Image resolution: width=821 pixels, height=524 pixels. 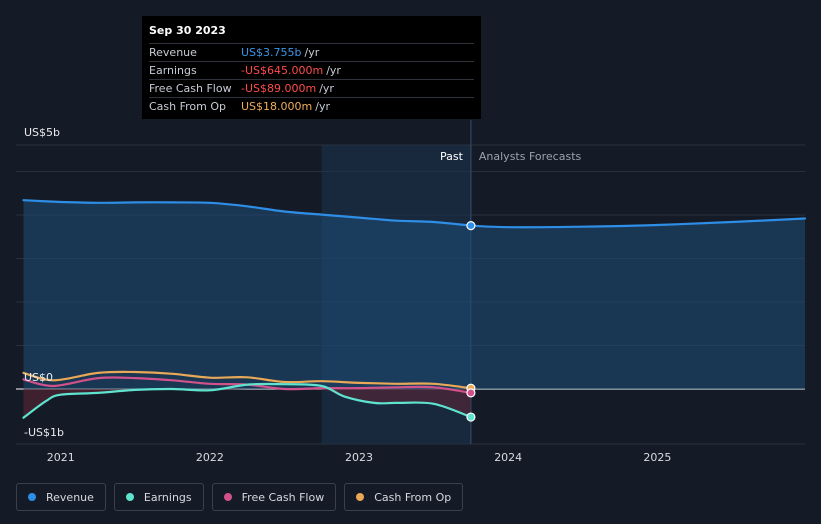 I want to click on tooltip-row-cash-from-op: Cash From Op US$18.000m /yr, so click(x=311, y=106).